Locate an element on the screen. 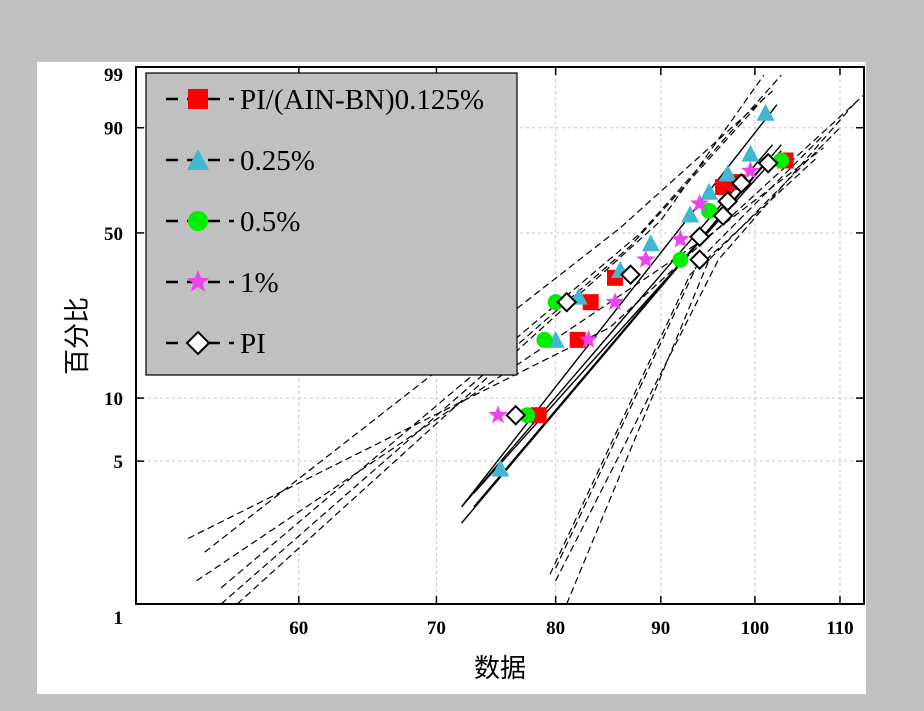  x-tick-label: 60 is located at coordinates (298, 628).